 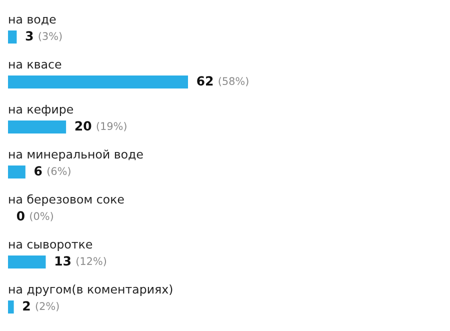 I want to click on y-tick-label: на воде, so click(x=32, y=21).